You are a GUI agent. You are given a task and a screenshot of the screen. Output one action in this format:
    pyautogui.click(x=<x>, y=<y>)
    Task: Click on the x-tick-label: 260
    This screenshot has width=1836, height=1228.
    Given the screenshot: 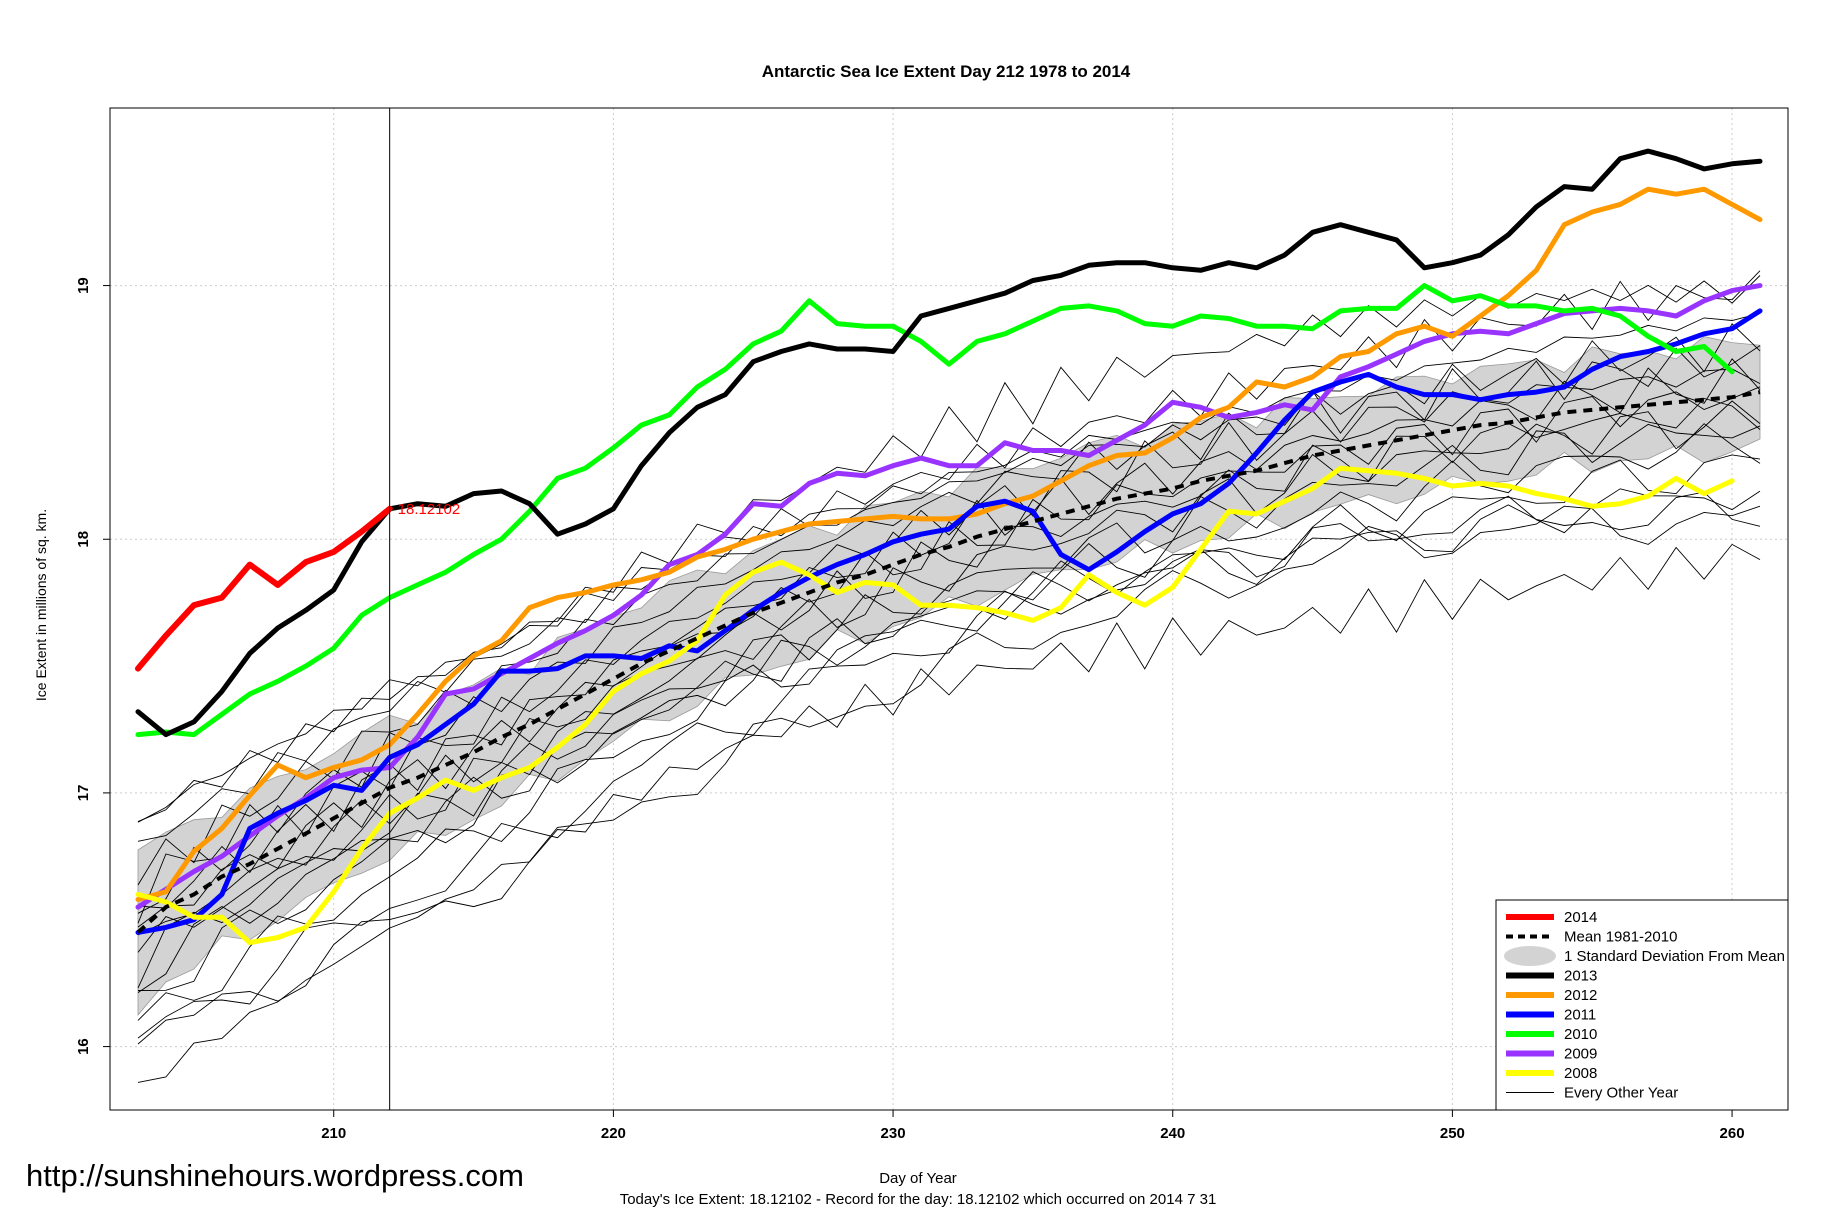 What is the action you would take?
    pyautogui.click(x=1732, y=1133)
    